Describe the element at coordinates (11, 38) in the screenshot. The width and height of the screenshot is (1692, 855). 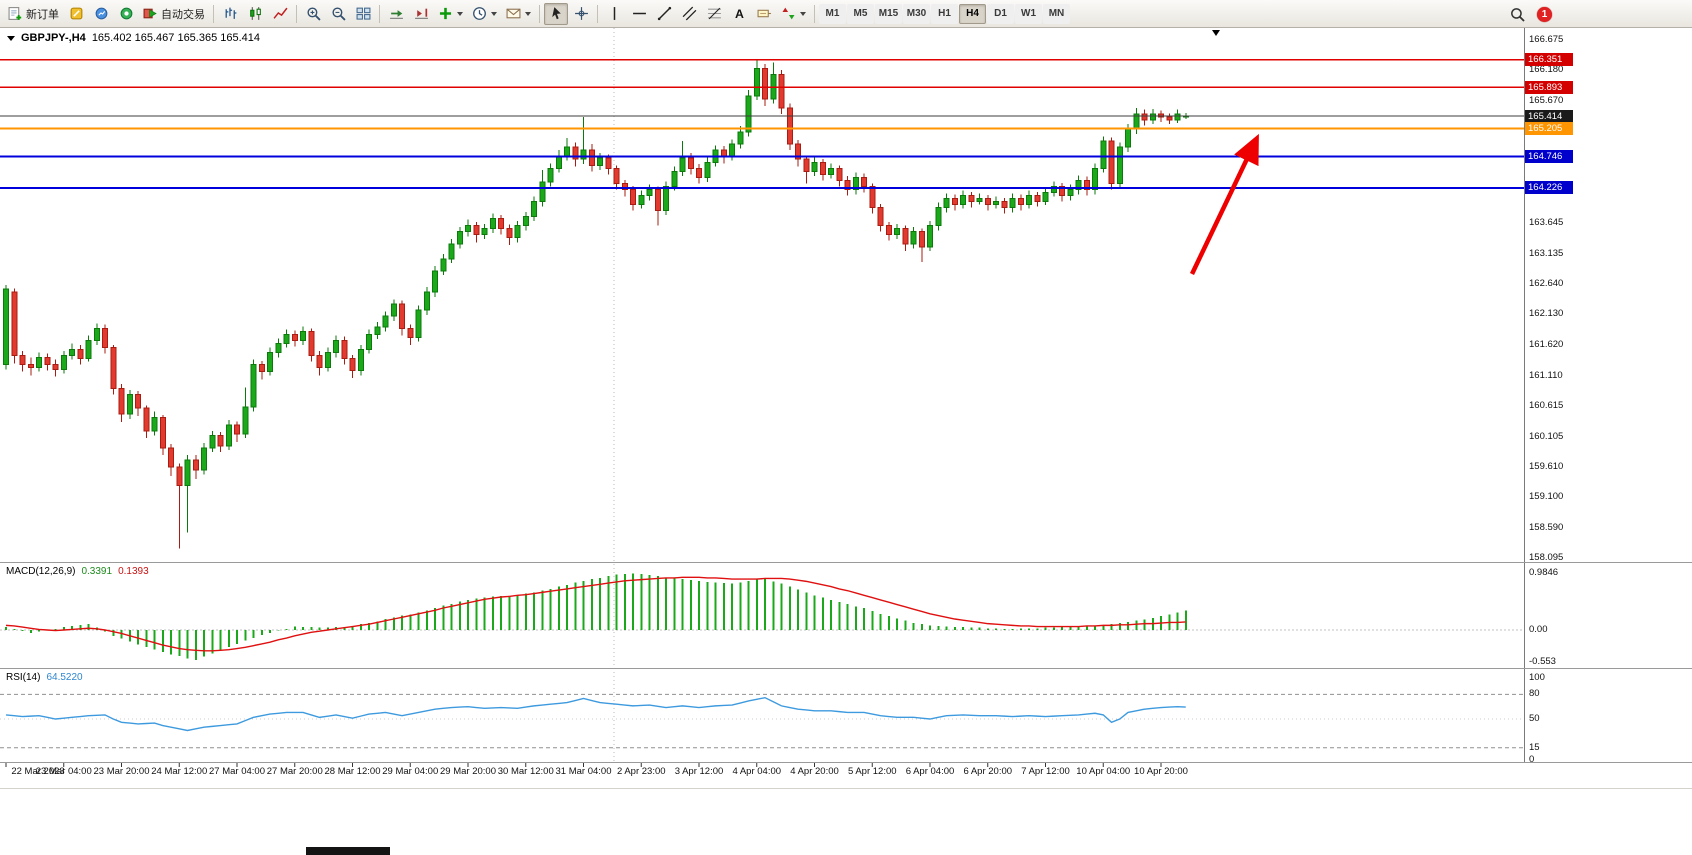
I see `symbol-dropdown-icon` at that location.